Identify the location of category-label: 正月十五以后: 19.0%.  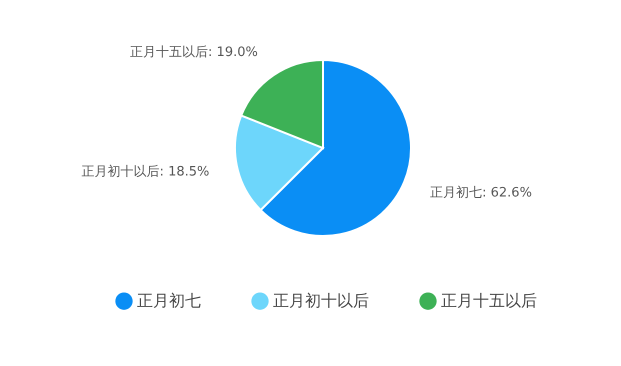
(194, 52).